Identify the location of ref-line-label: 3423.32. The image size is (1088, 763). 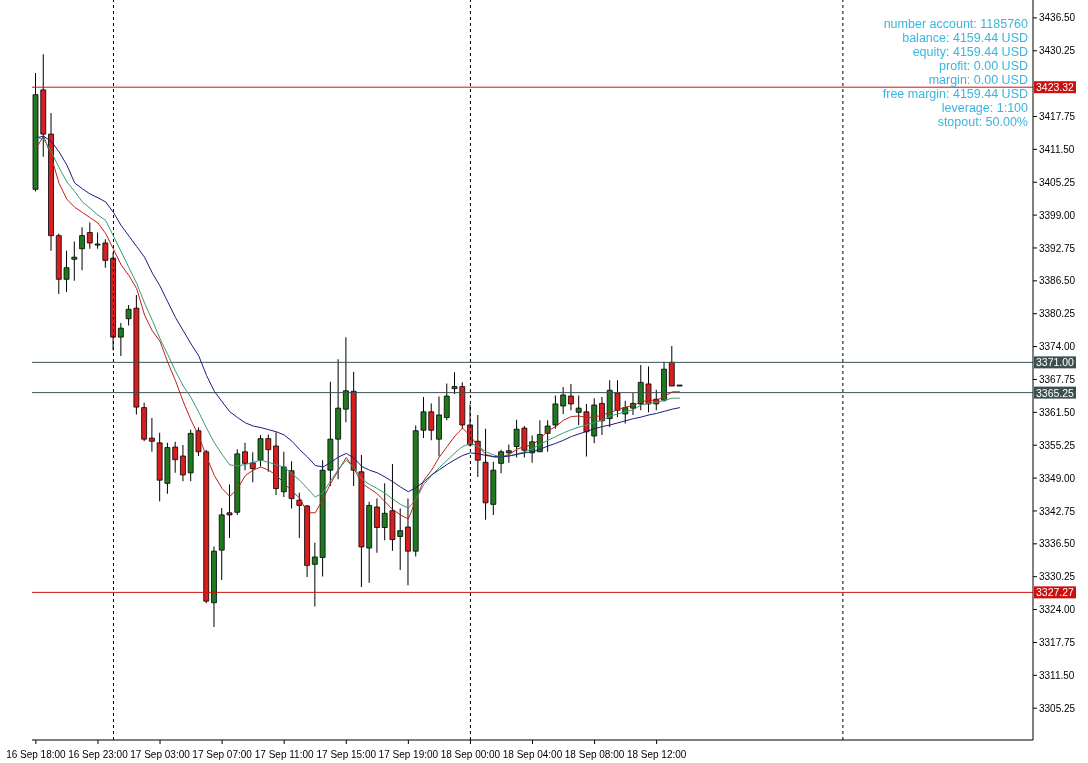
(1055, 87).